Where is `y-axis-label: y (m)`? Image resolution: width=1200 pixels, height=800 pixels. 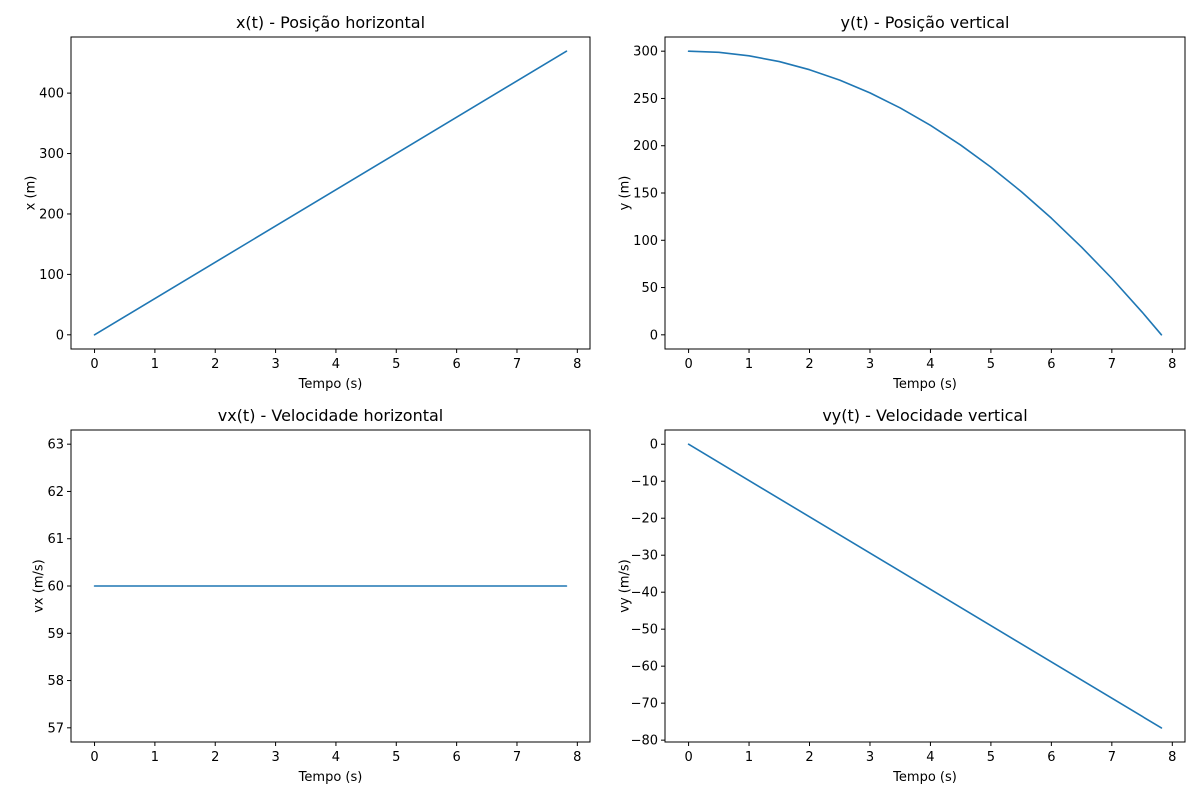 y-axis-label: y (m) is located at coordinates (624, 193).